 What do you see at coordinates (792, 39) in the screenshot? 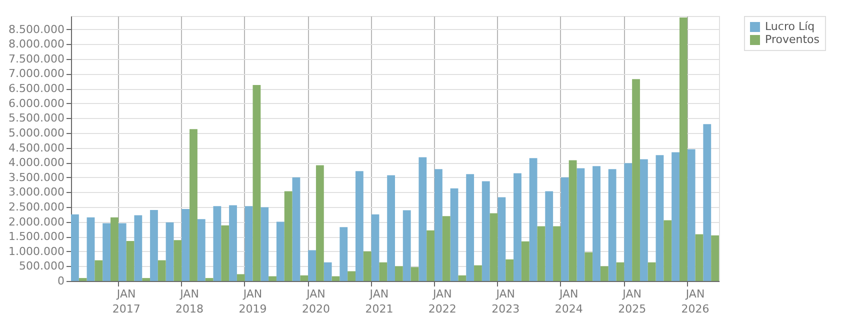
I see `legend-label: Proventos` at bounding box center [792, 39].